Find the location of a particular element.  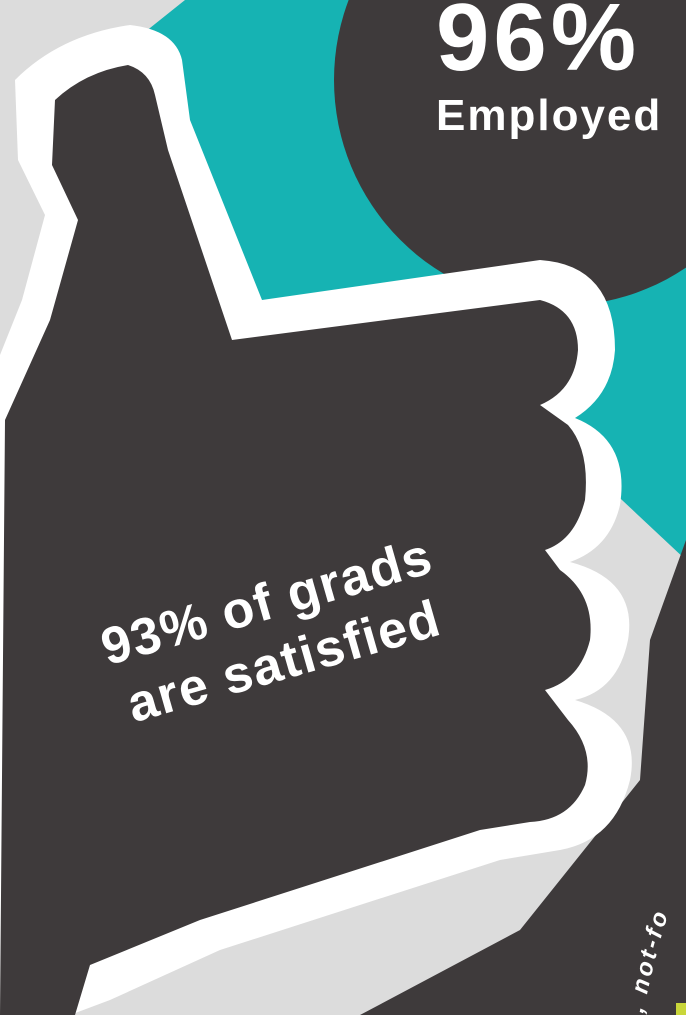

accent-mark is located at coordinates (681, 1009).